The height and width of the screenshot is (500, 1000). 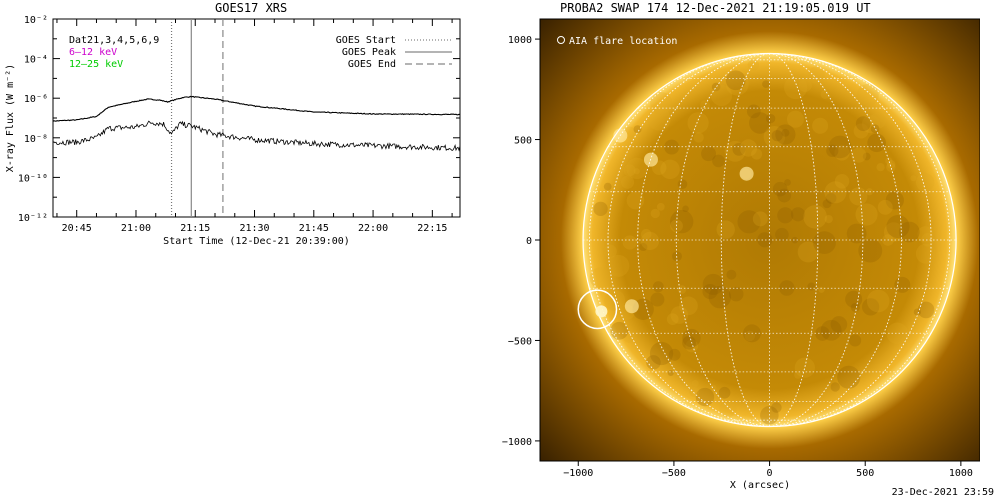 What do you see at coordinates (432, 228) in the screenshot?
I see `x-tick-label: 22:15` at bounding box center [432, 228].